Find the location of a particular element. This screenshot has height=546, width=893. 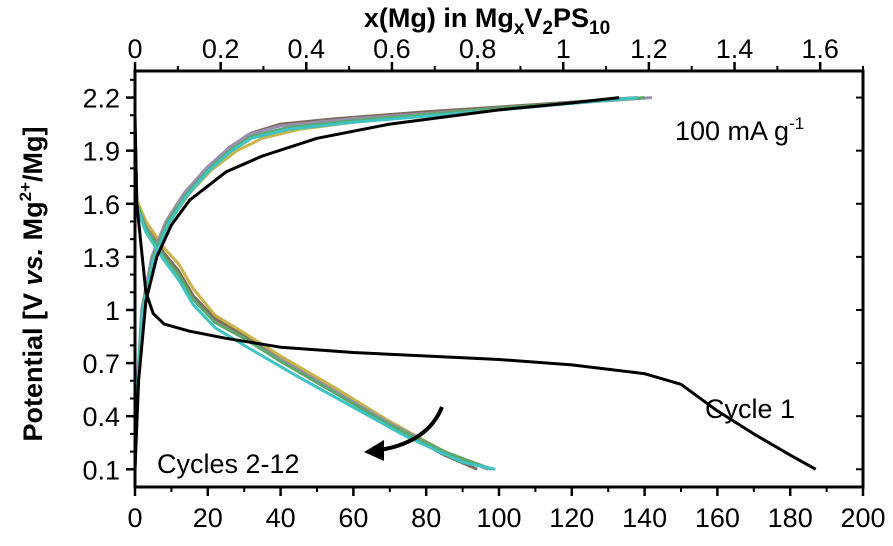

y-tick-label: 1.3 is located at coordinates (101, 258).